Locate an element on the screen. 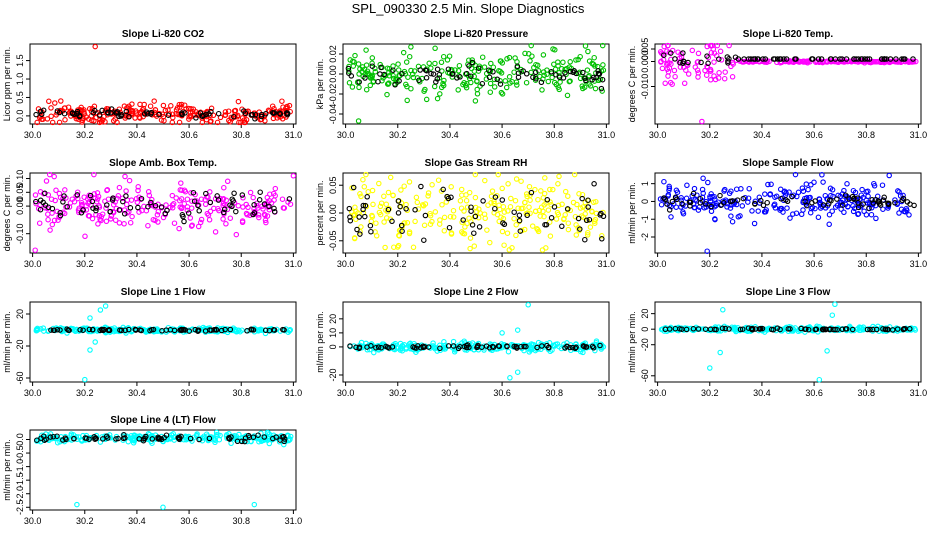 Image resolution: width=936 pixels, height=540 pixels. x-tick-label: 30.4 is located at coordinates (137, 393).